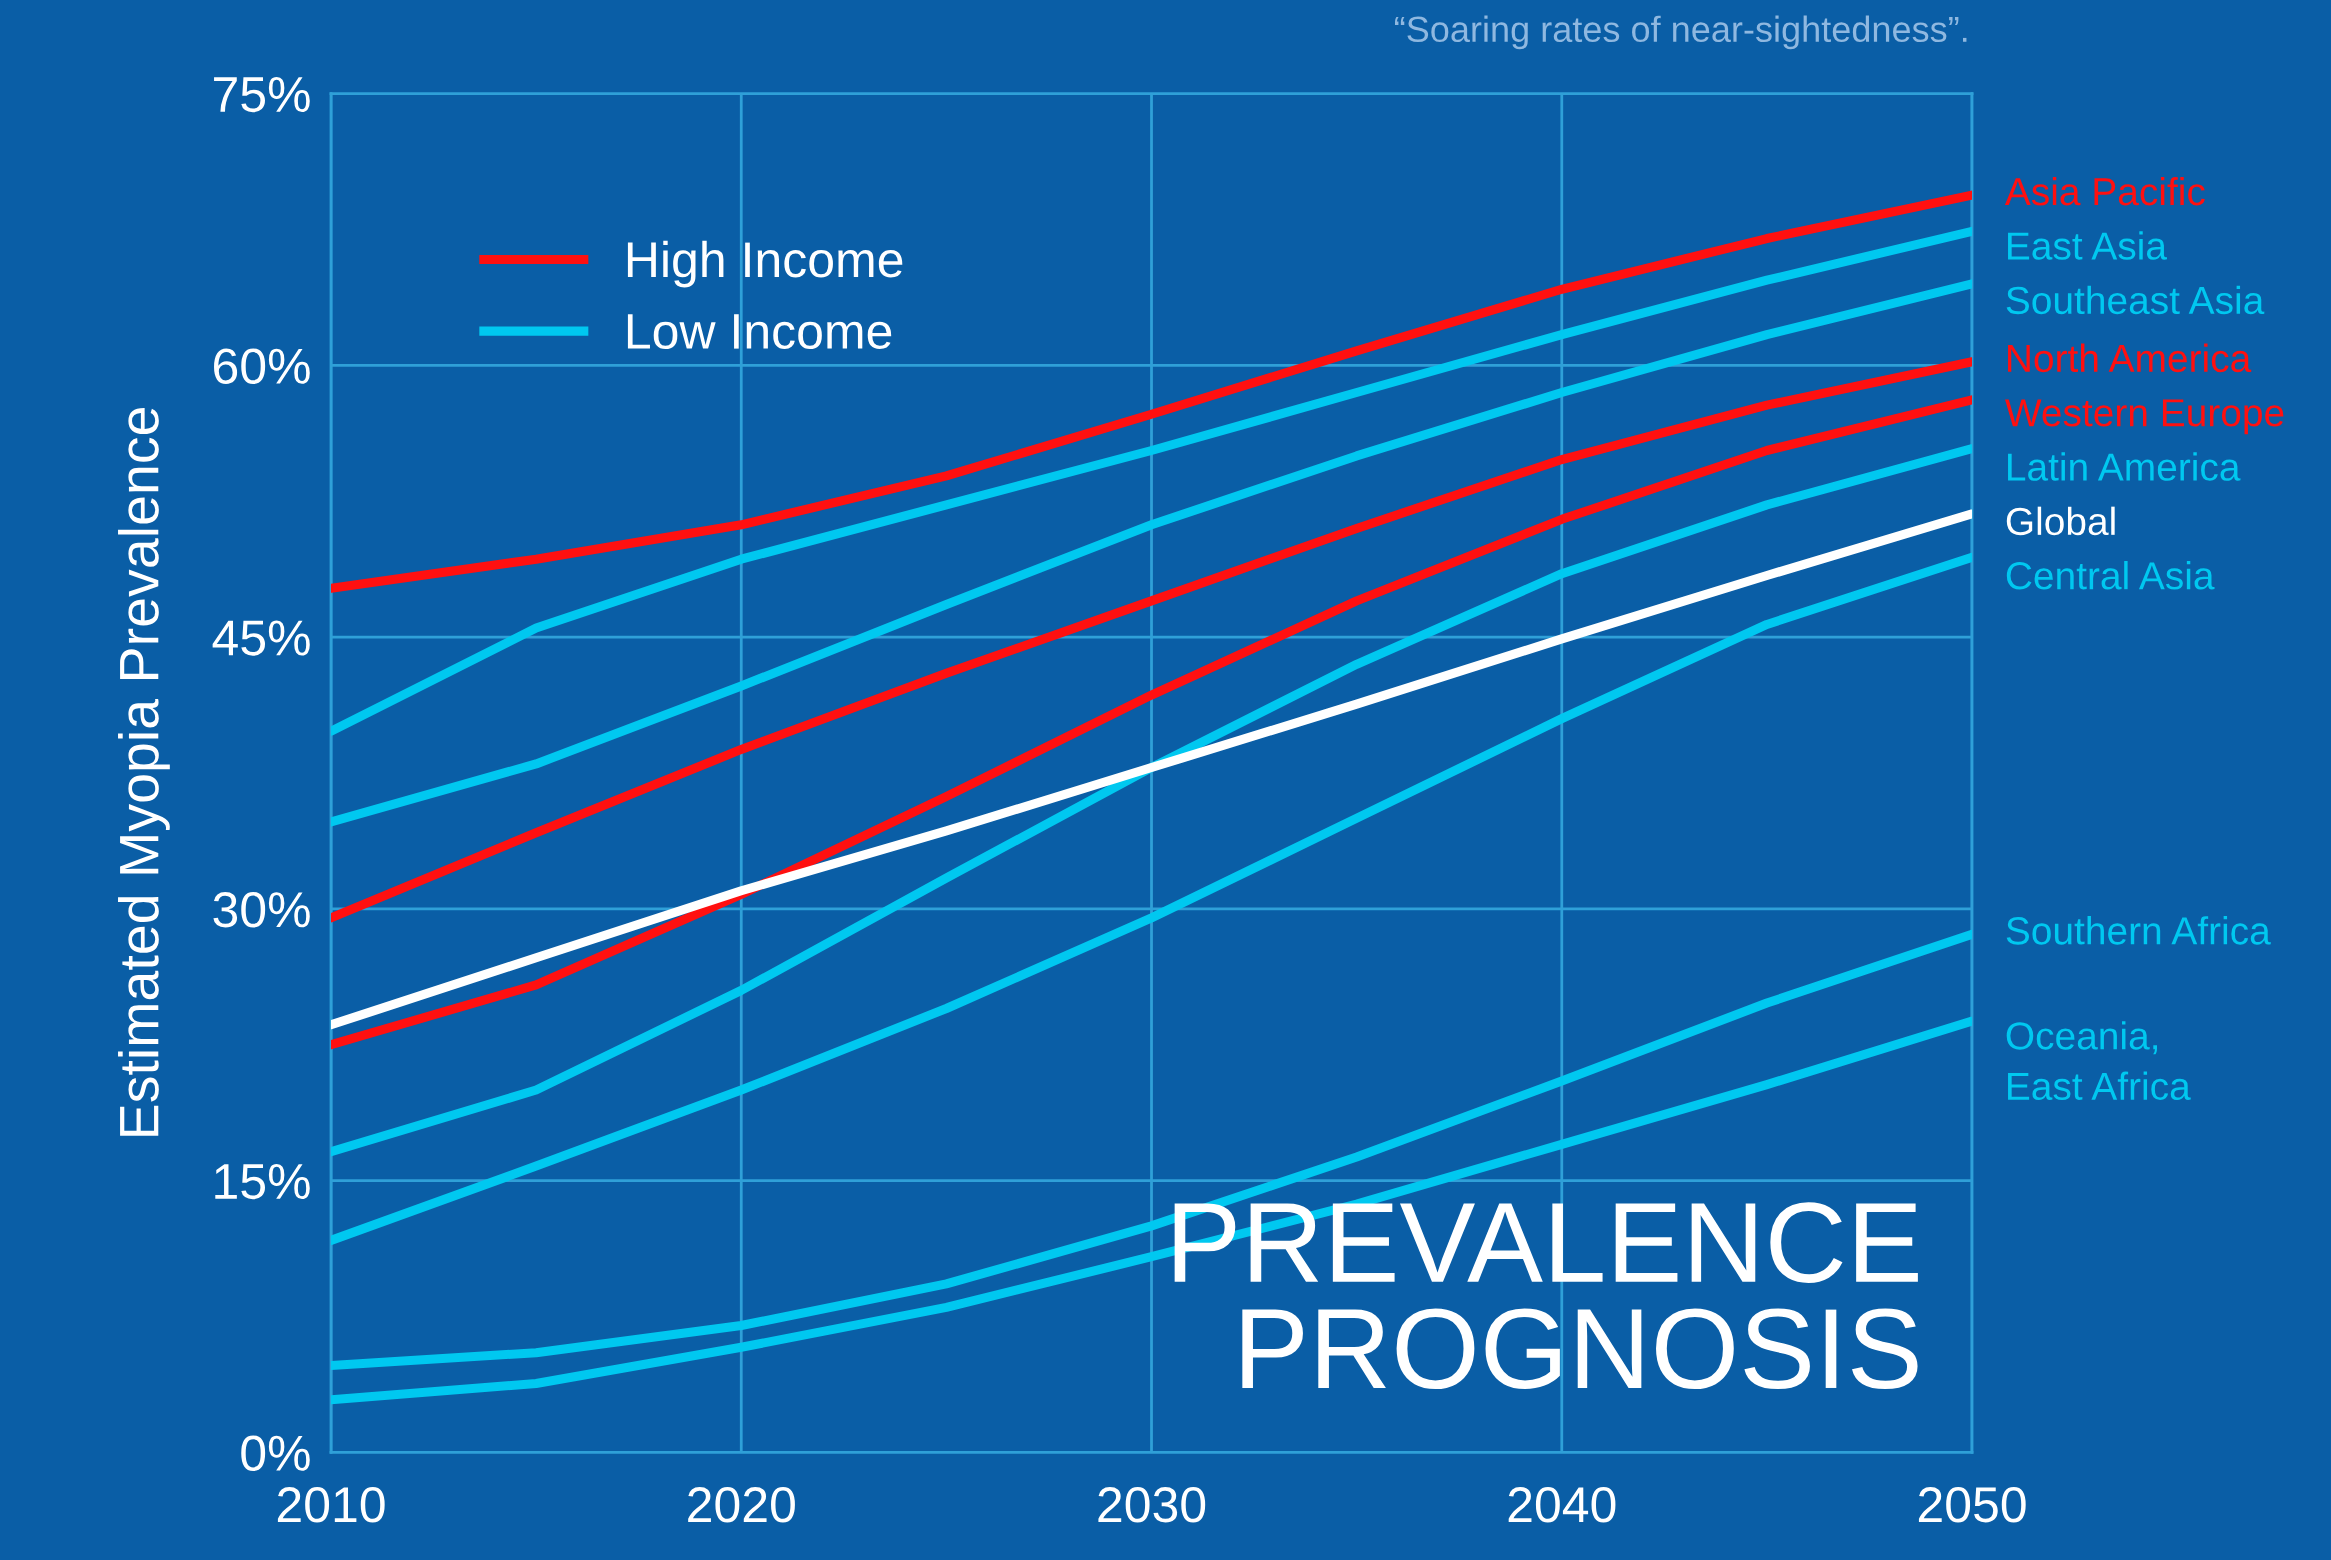 The width and height of the screenshot is (2331, 1560). I want to click on series-label: East Asia, so click(2087, 245).